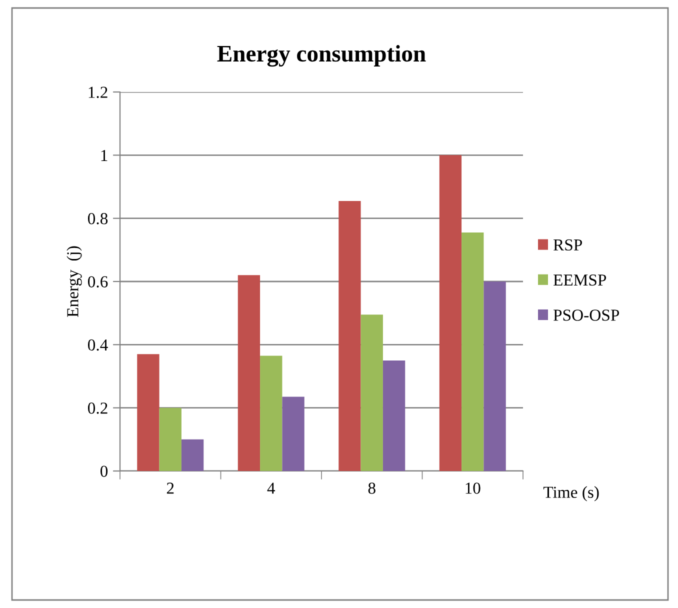  I want to click on y-tick-label: 0.4, so click(98, 345).